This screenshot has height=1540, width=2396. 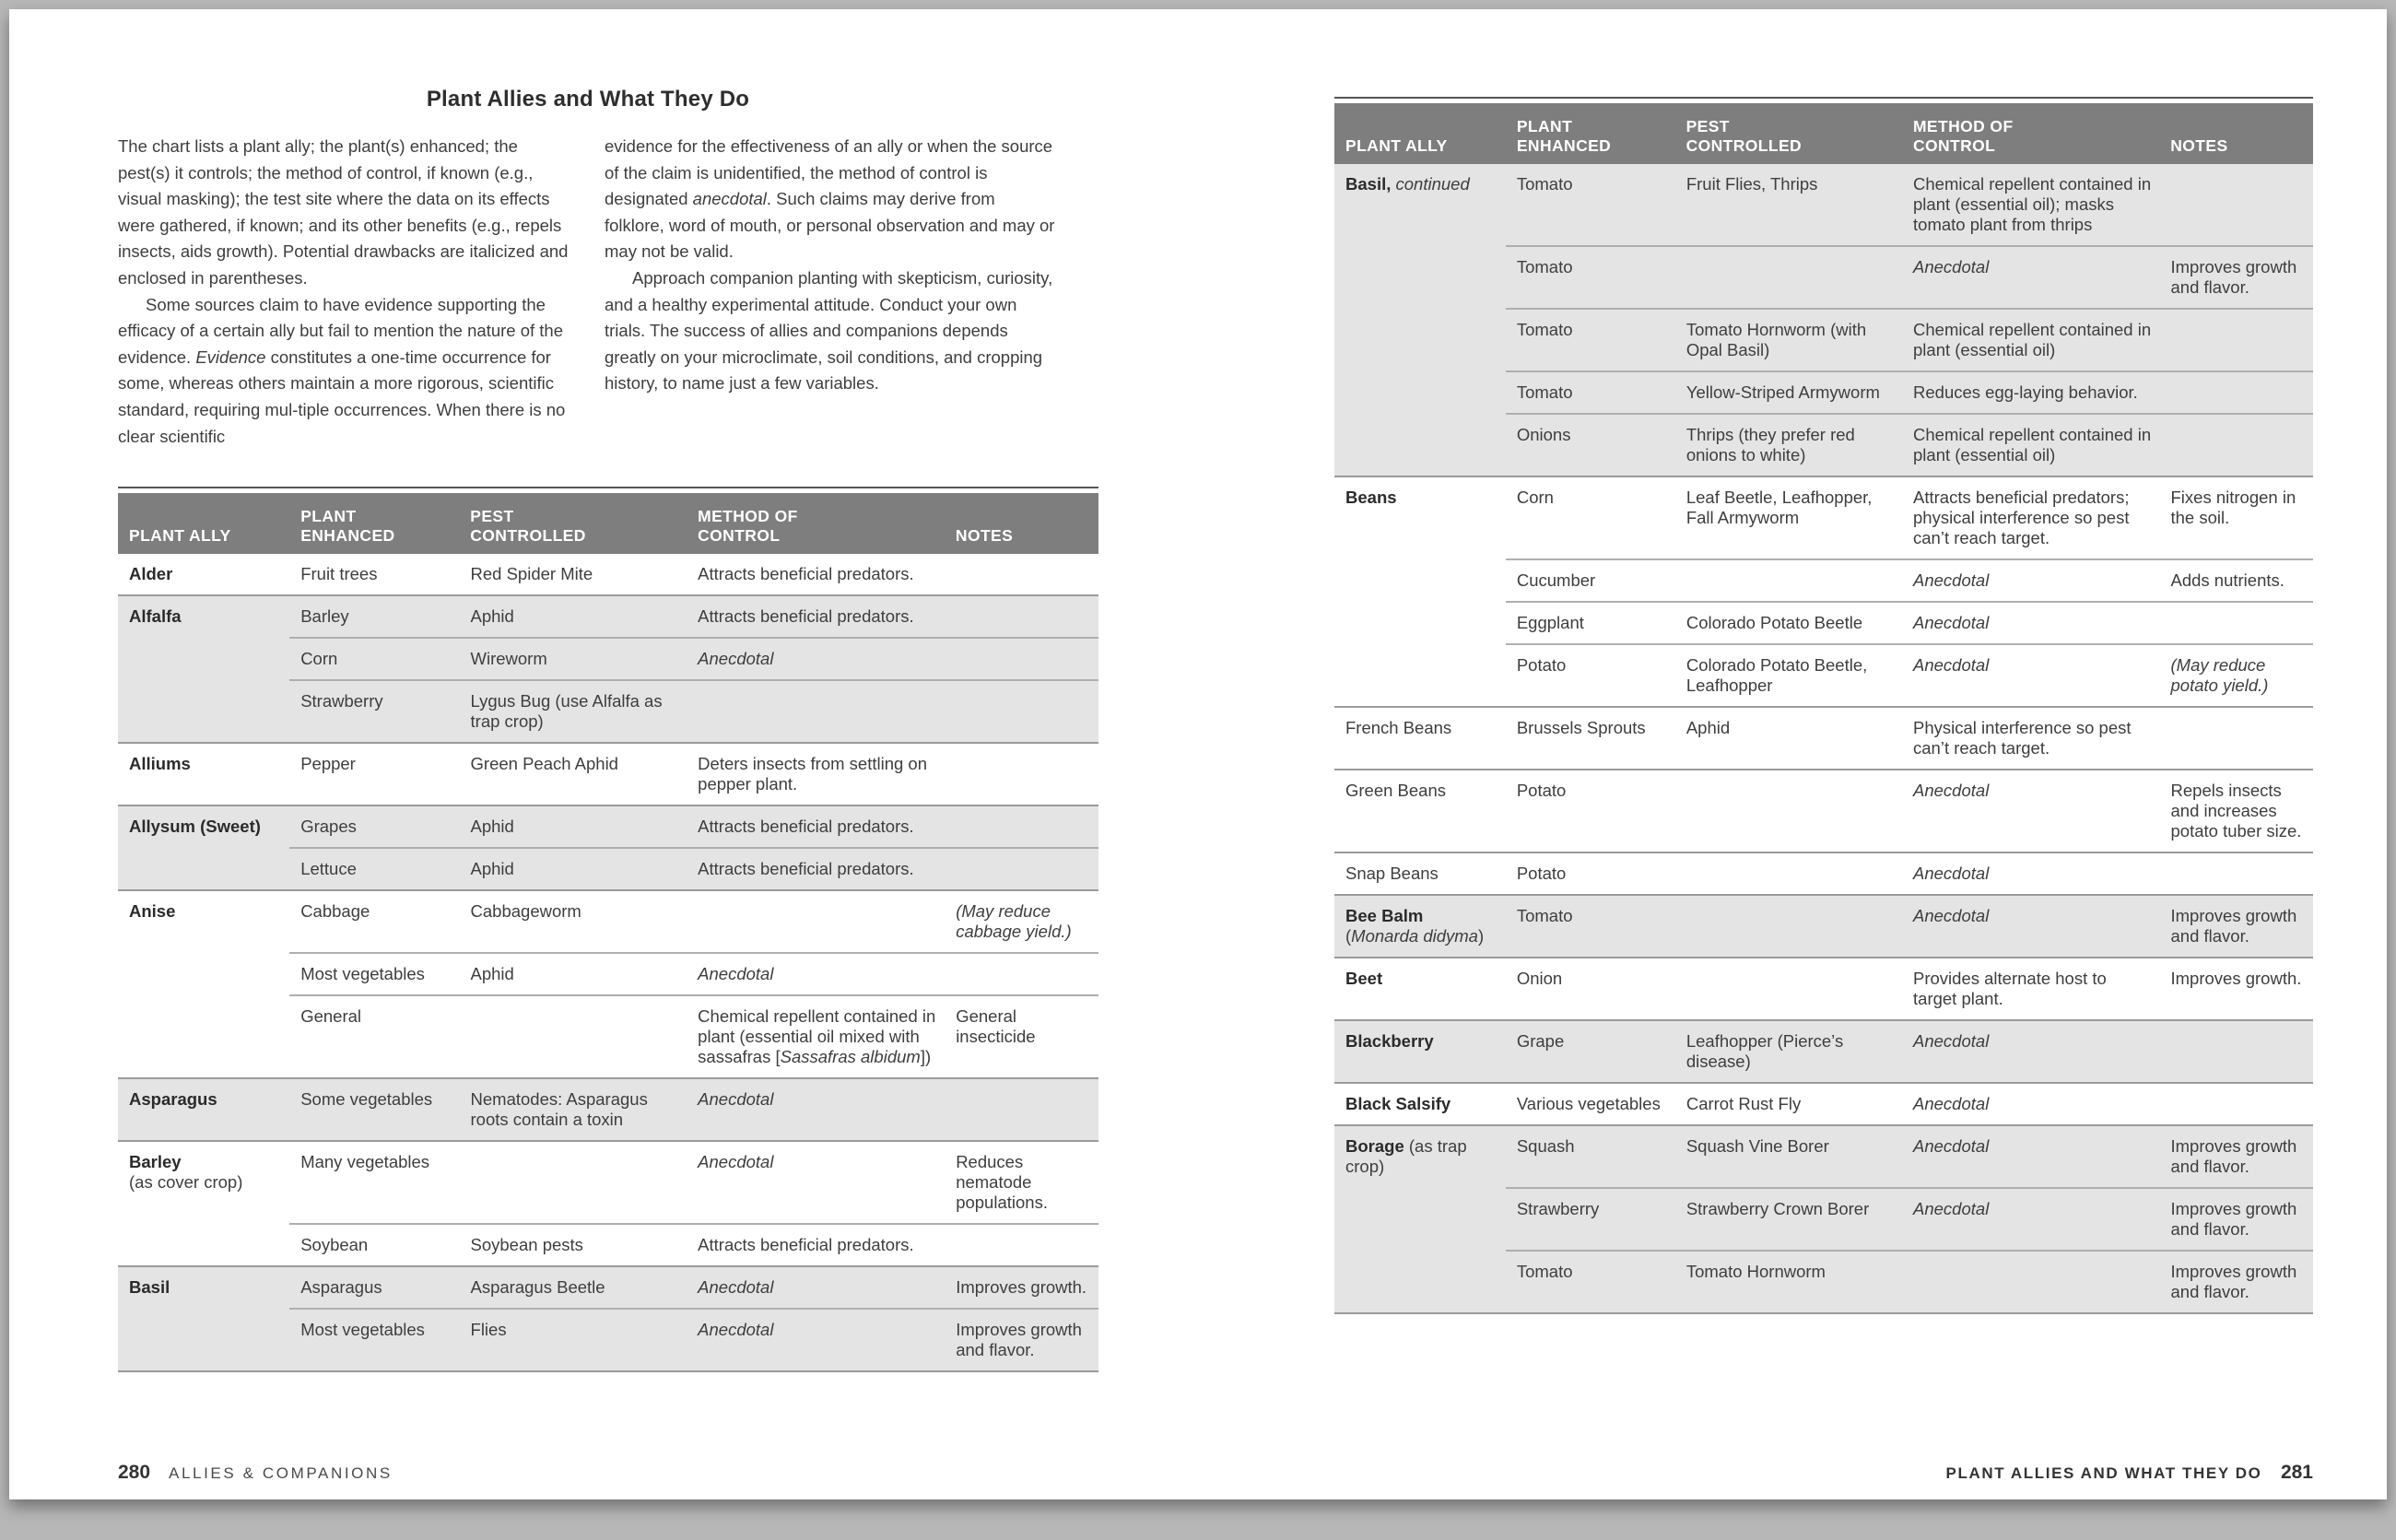 What do you see at coordinates (1776, 675) in the screenshot?
I see `pest-controlled-cell: Colorado Potato Beetle, Leafhopper` at bounding box center [1776, 675].